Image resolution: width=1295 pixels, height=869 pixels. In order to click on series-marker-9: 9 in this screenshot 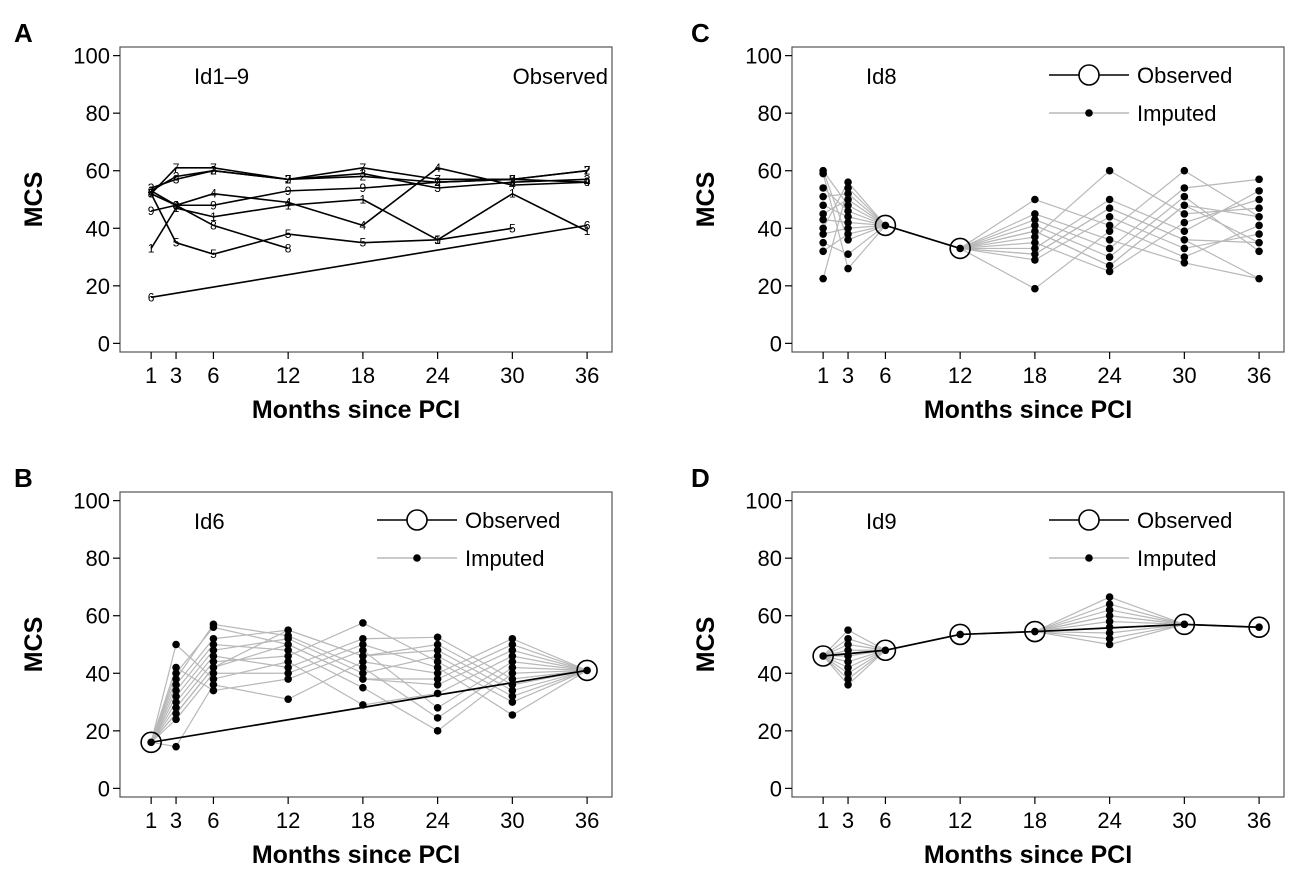, I will do `click(176, 205)`.